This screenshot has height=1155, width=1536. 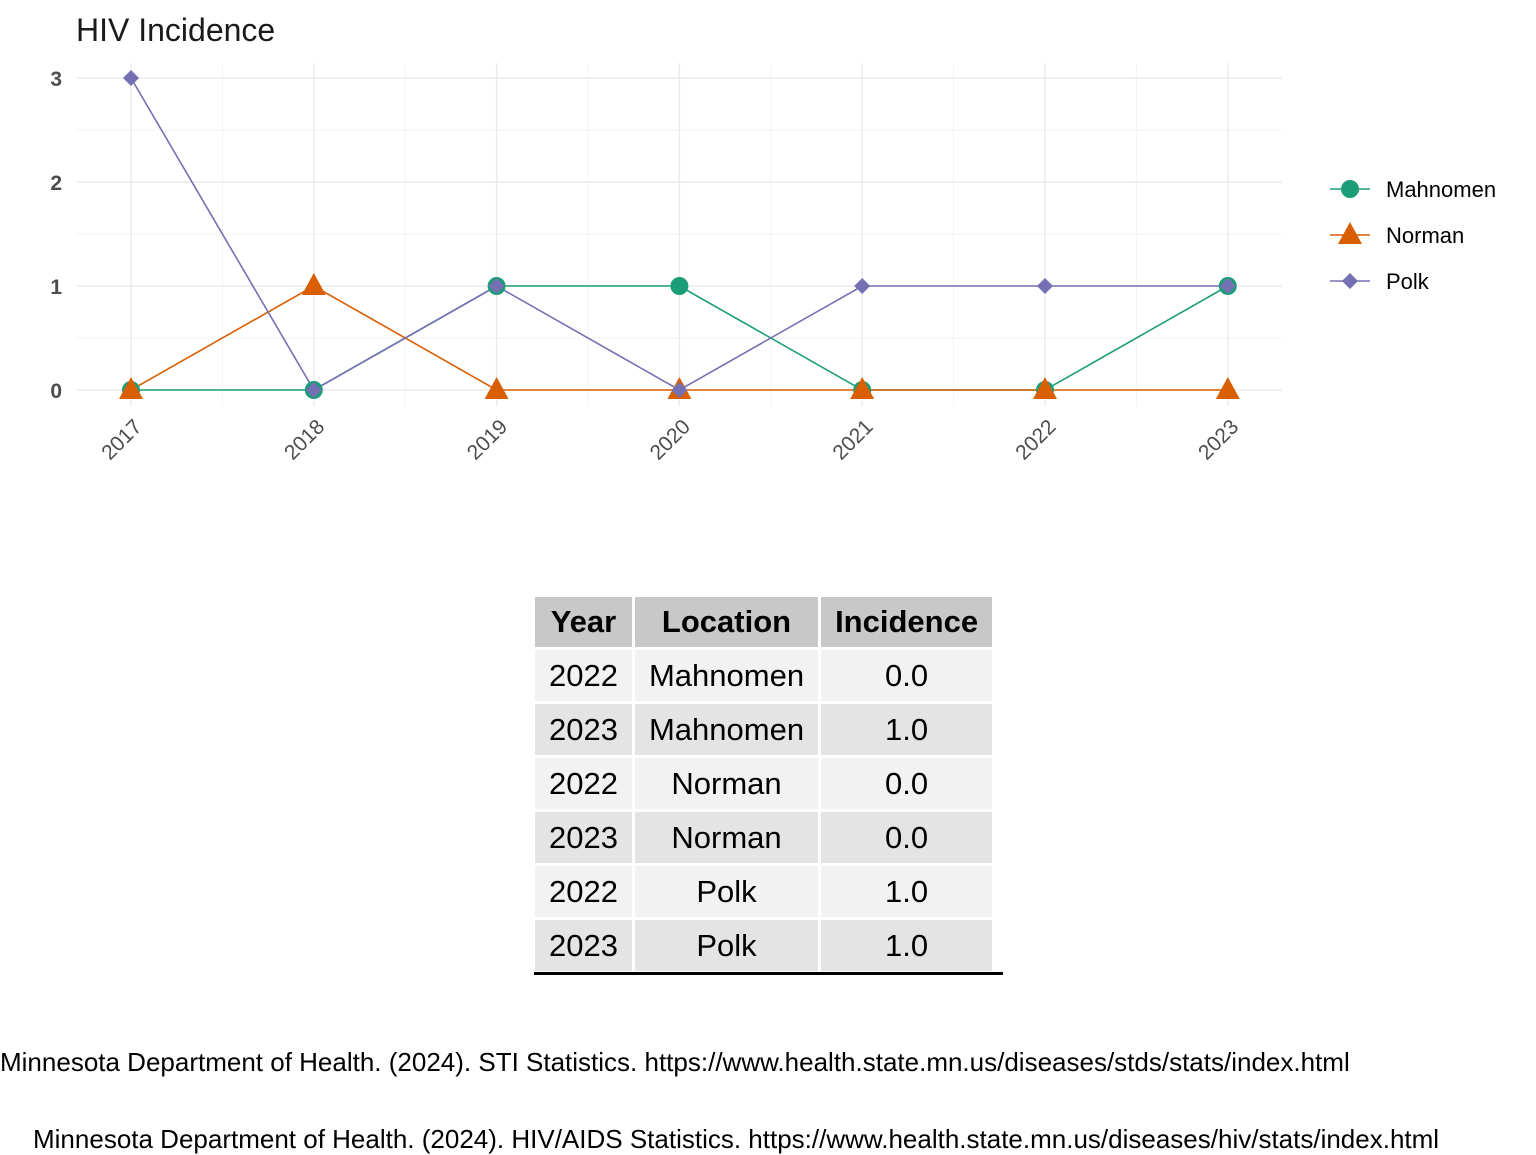 I want to click on legend-marker-polk, so click(x=1350, y=281).